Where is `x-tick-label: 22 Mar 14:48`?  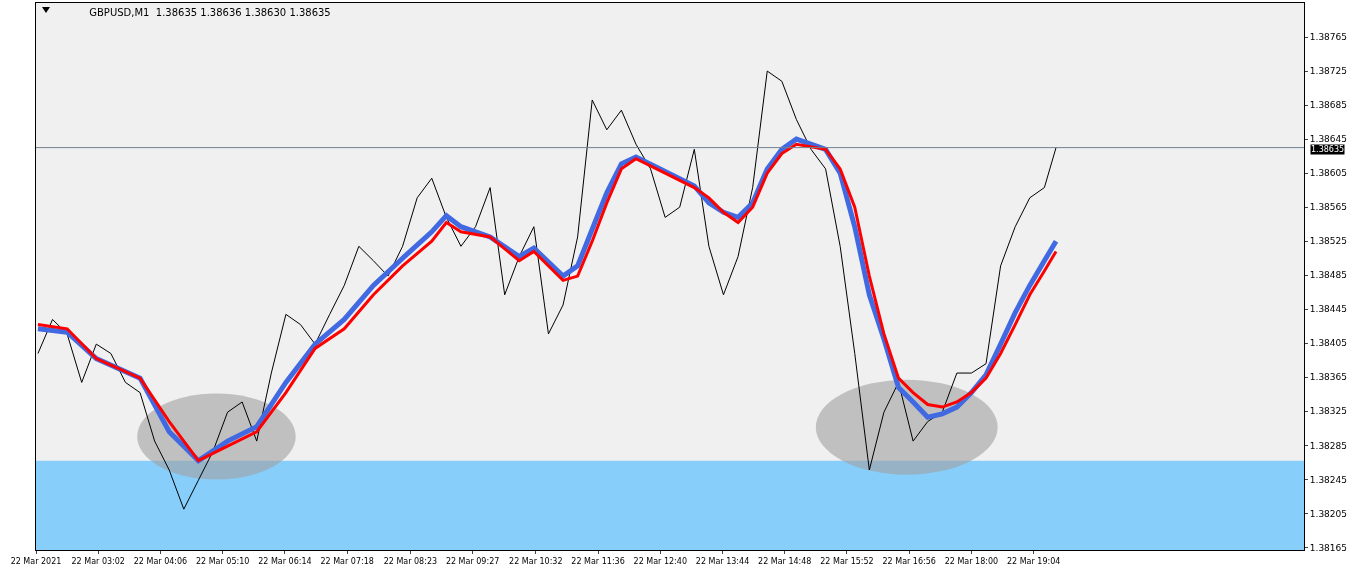
x-tick-label: 22 Mar 14:48 is located at coordinates (785, 561).